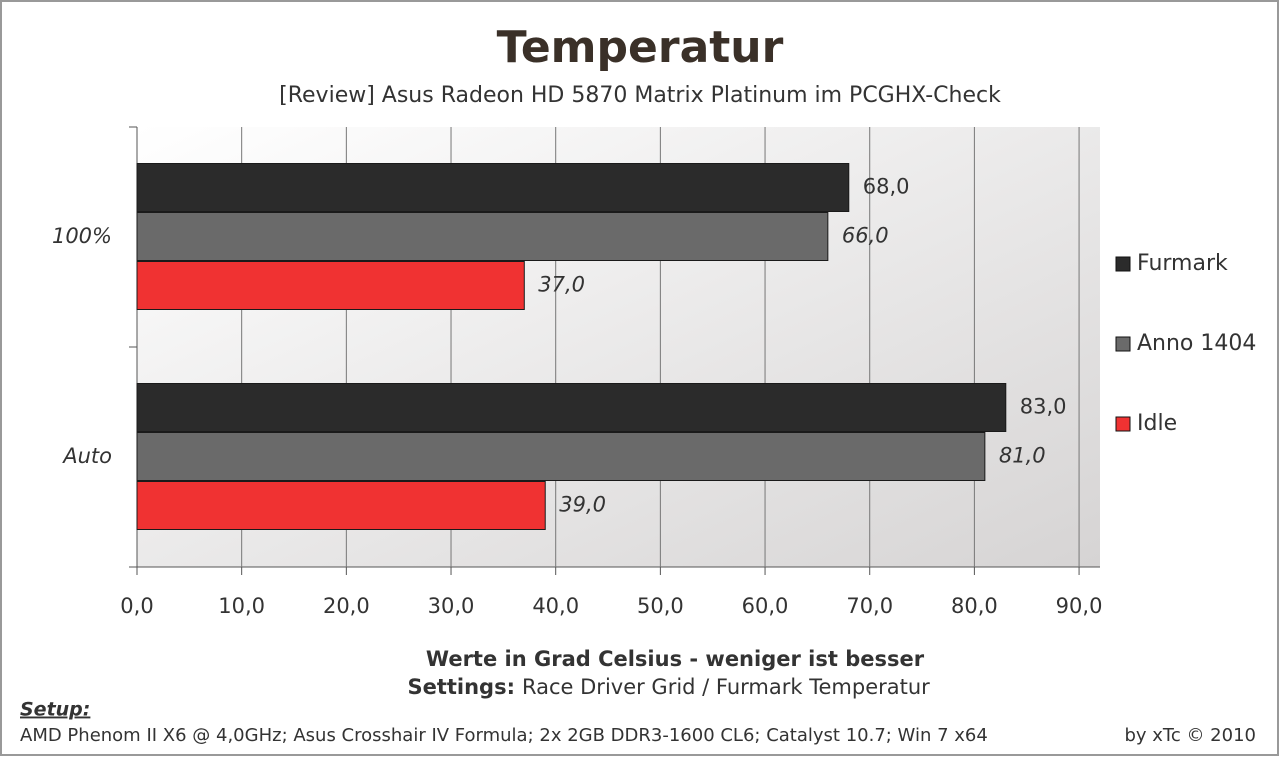 This screenshot has height=757, width=1280. Describe the element at coordinates (461, 687) in the screenshot. I see `settings-label: Settings:` at that location.